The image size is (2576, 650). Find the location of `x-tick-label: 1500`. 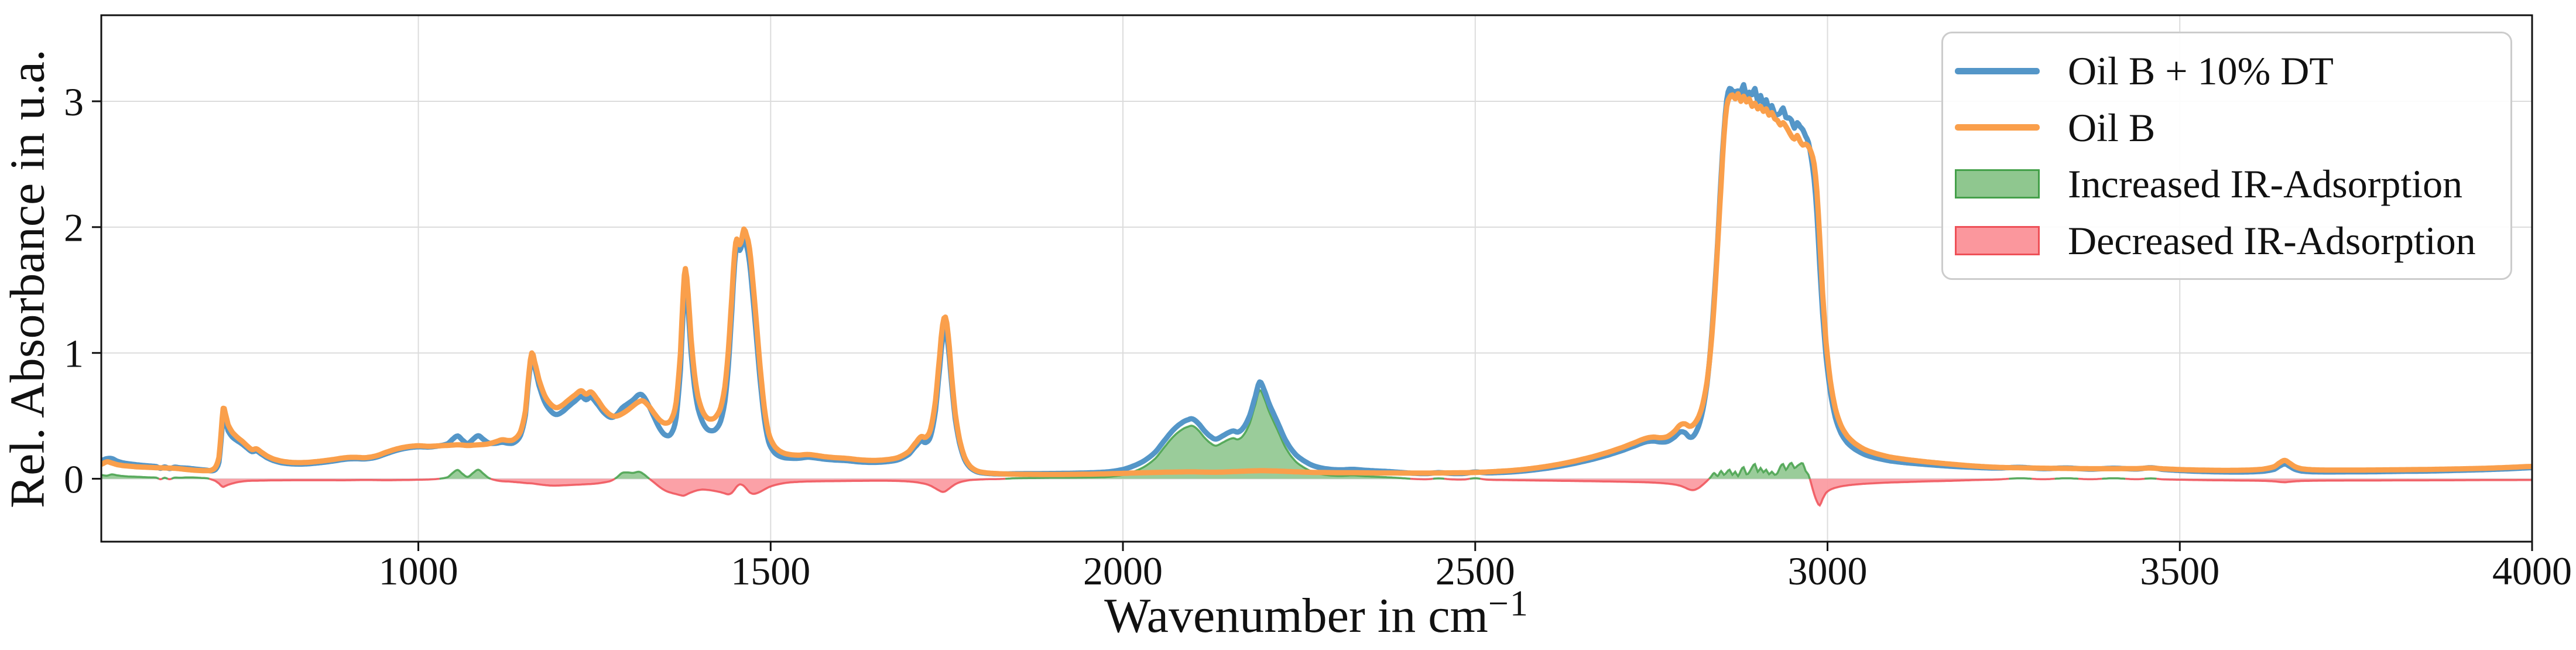

x-tick-label: 1500 is located at coordinates (770, 571).